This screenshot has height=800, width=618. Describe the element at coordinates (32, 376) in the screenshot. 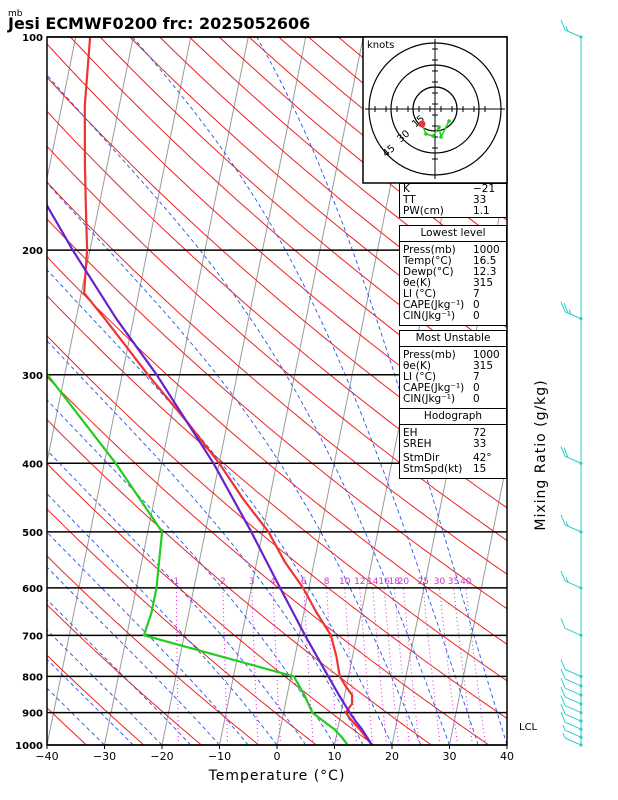

I see `pressure-tick-label: 300` at that location.